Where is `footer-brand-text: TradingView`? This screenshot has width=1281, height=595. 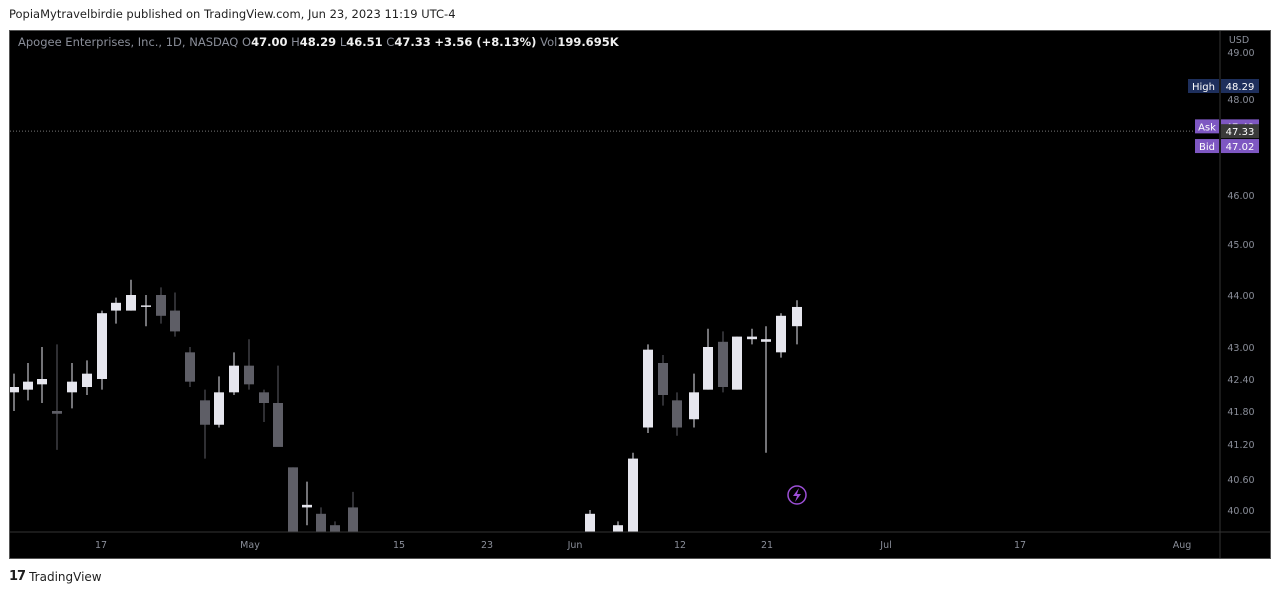 footer-brand-text: TradingView is located at coordinates (65, 576).